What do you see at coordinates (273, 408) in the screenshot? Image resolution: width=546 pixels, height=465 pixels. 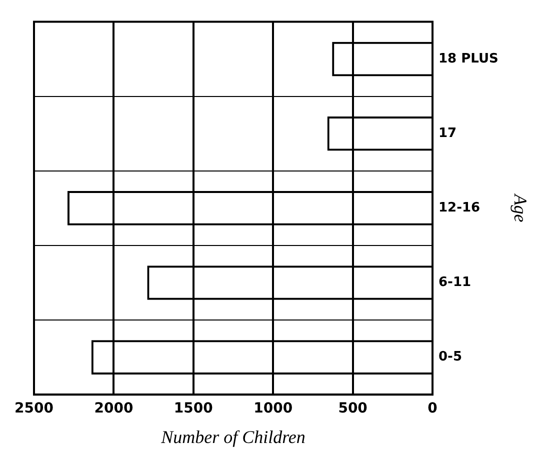 I see `x-tick-label: 1000` at bounding box center [273, 408].